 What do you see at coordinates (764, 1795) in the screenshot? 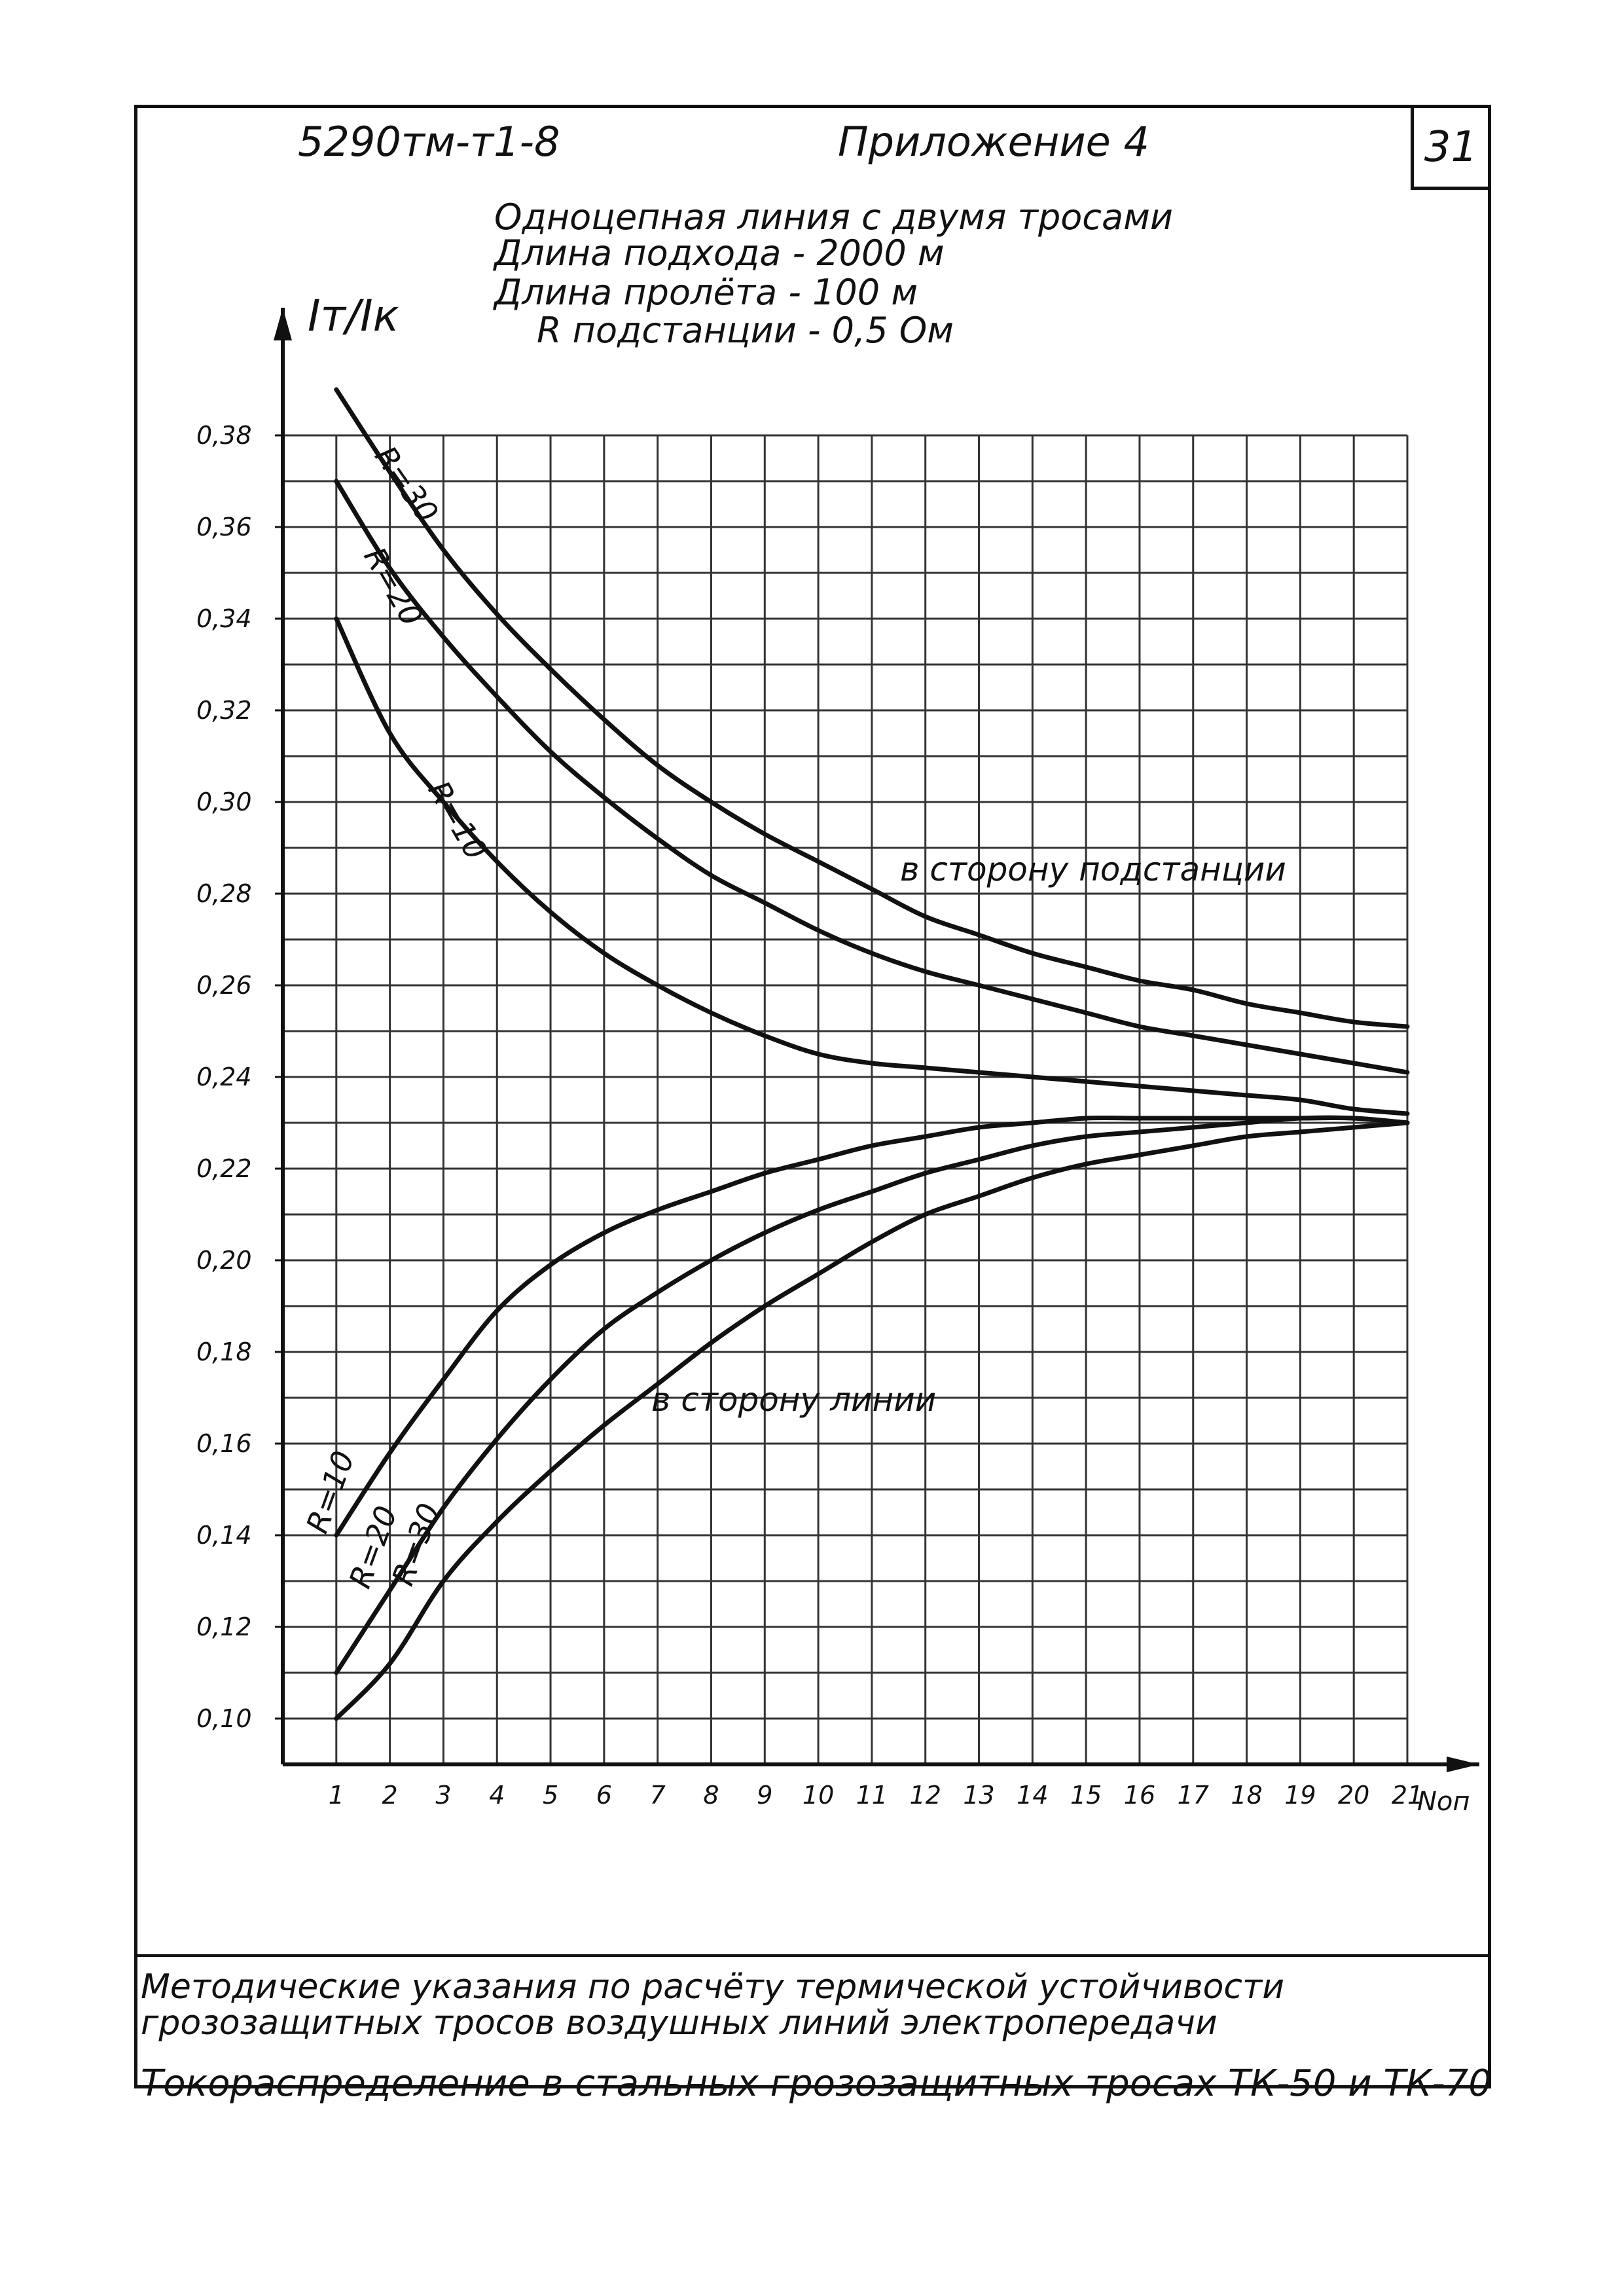
I see `x-tick-label: 9` at bounding box center [764, 1795].